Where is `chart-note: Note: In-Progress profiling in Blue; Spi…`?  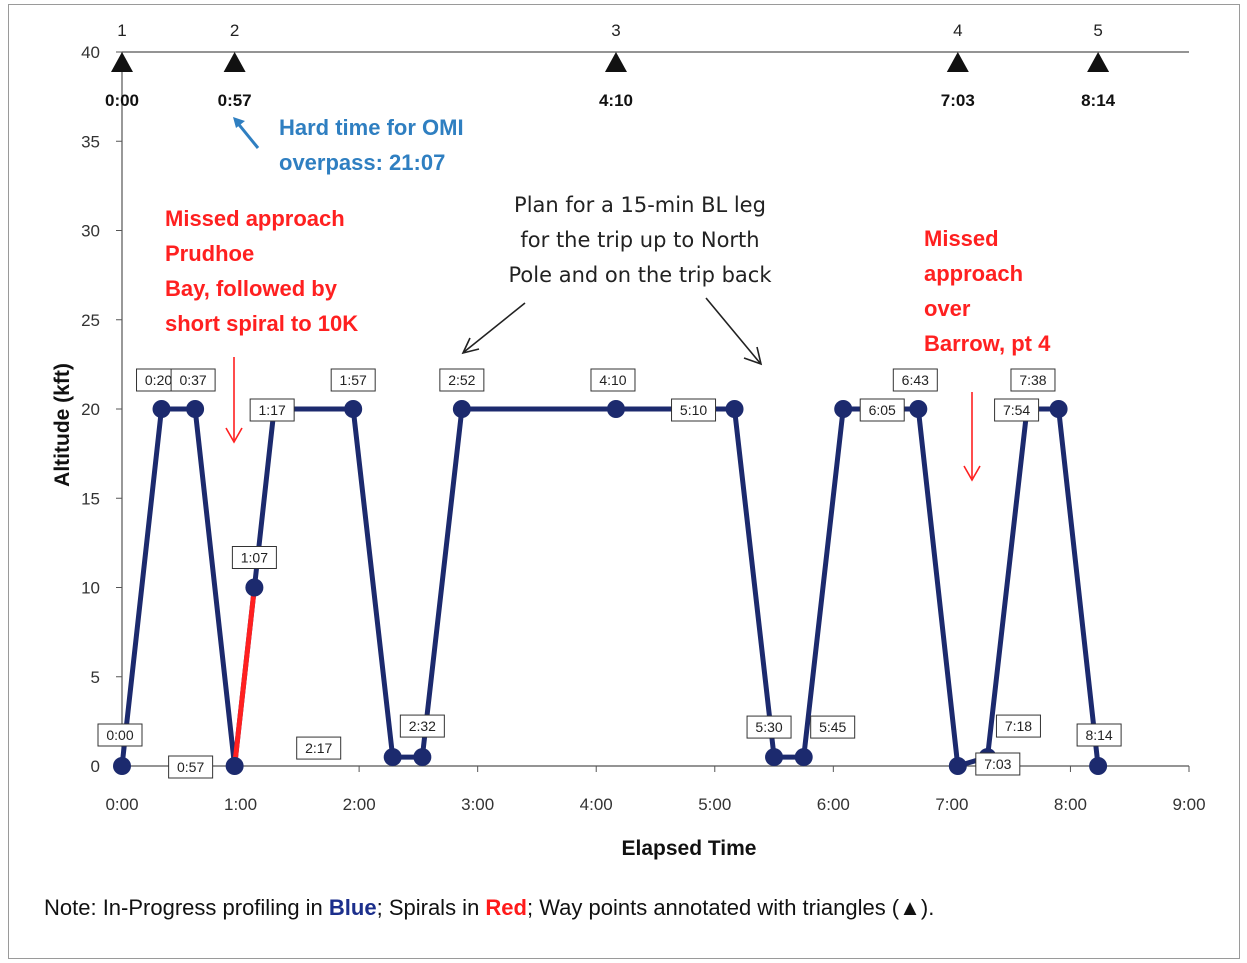 chart-note: Note: In-Progress profiling in Blue; Spi… is located at coordinates (489, 908).